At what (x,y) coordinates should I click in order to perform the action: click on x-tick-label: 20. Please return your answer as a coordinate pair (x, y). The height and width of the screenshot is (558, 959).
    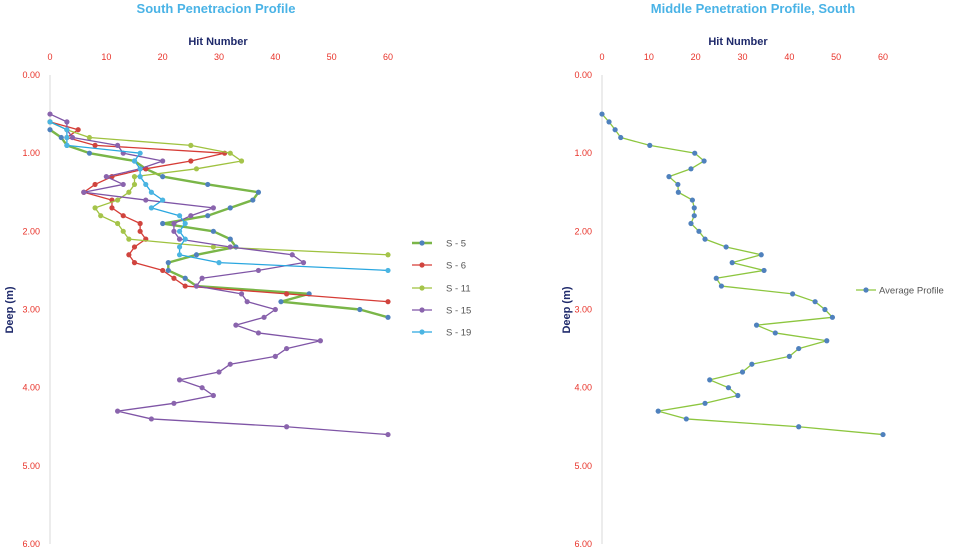
    Looking at the image, I should click on (696, 57).